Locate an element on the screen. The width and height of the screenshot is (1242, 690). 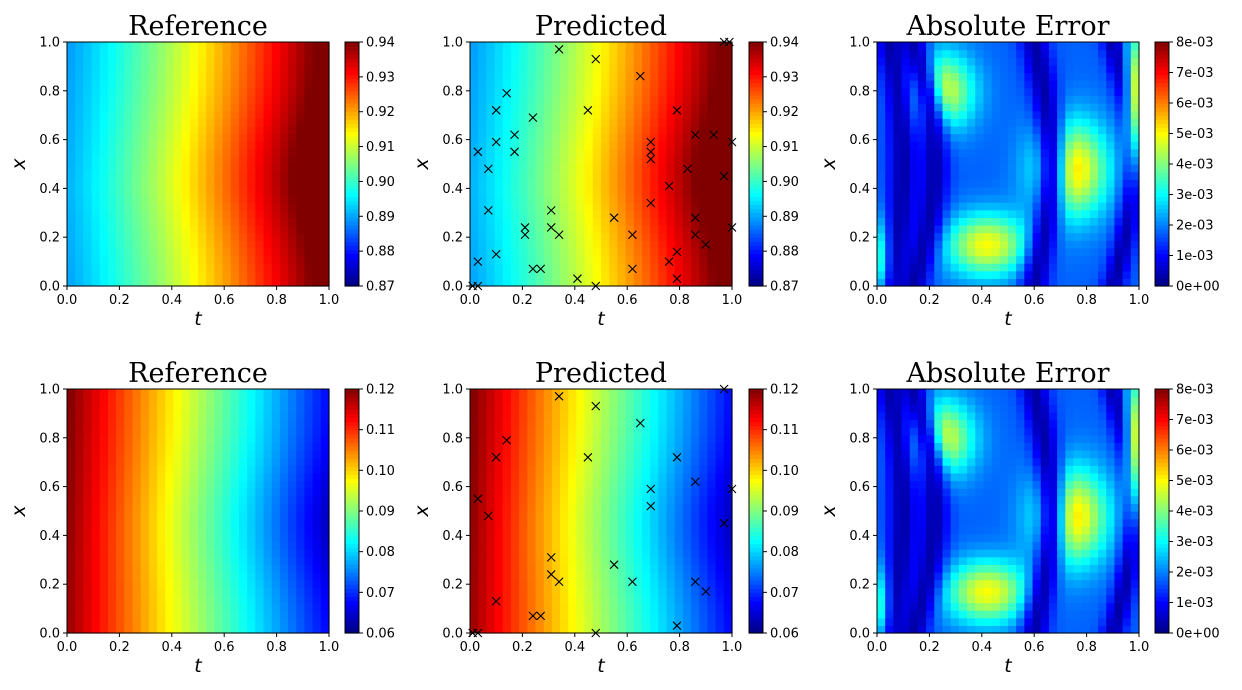
colorbar-tick-label: 8e-03 is located at coordinates (1195, 43).